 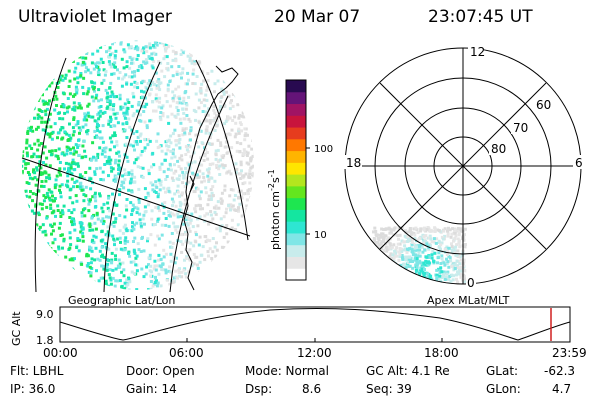 I want to click on ip-info: IP: 36.0, so click(x=33, y=389).